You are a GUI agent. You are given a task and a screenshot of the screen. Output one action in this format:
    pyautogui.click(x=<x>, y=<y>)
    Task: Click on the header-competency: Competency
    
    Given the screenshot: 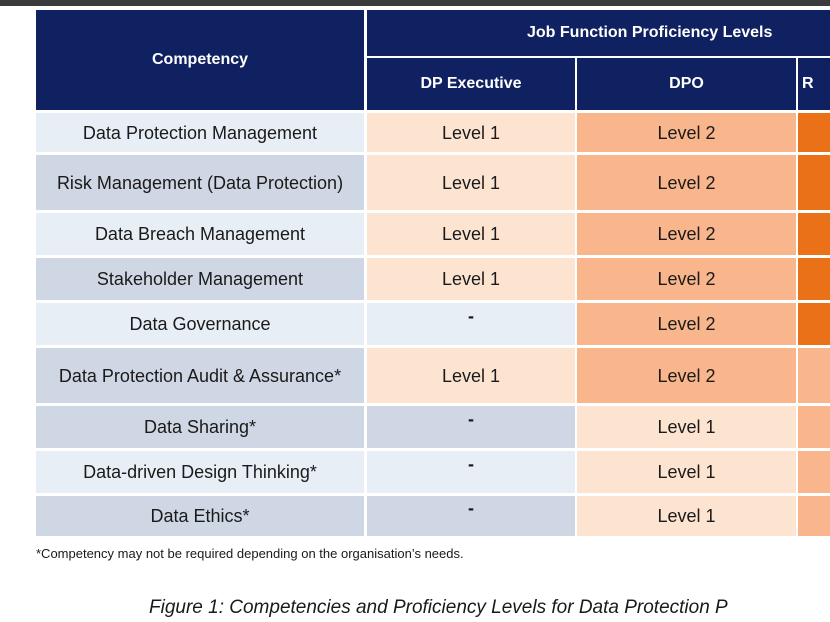 What is the action you would take?
    pyautogui.click(x=201, y=60)
    